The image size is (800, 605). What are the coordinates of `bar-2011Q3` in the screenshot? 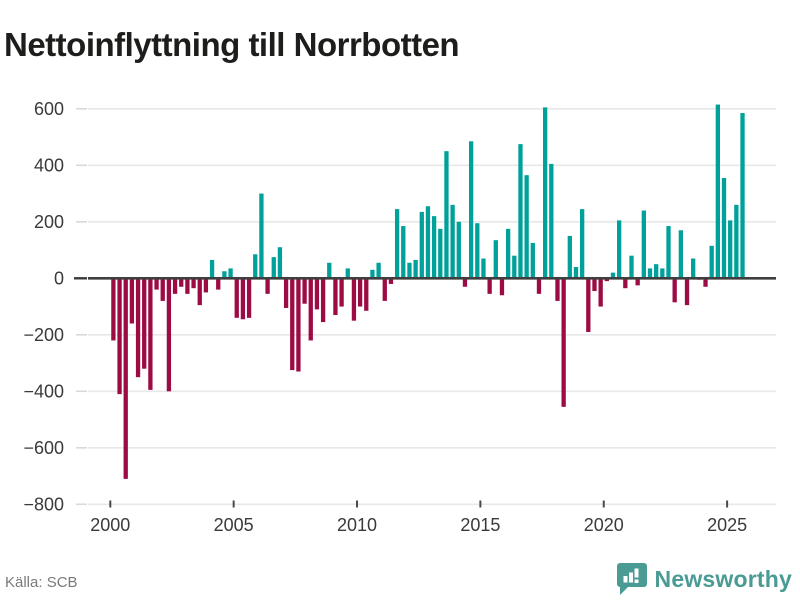 It's located at (397, 244).